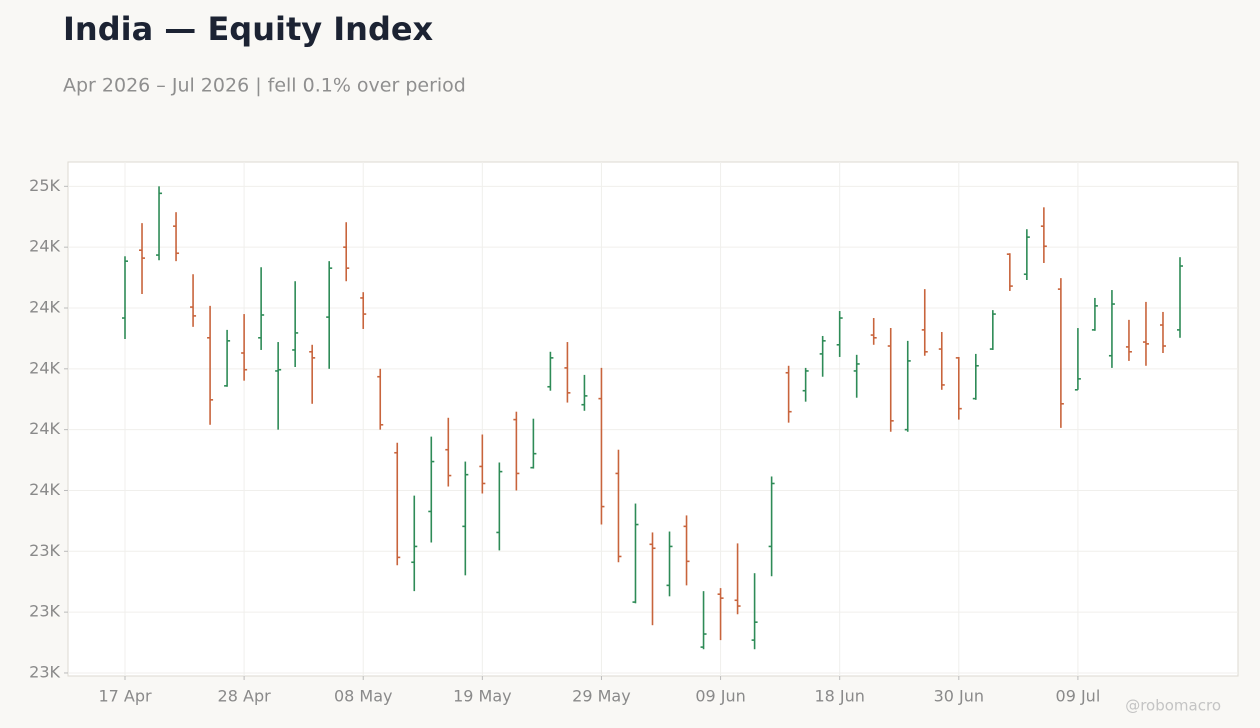  I want to click on y-tick-label: 25K, so click(44, 185).